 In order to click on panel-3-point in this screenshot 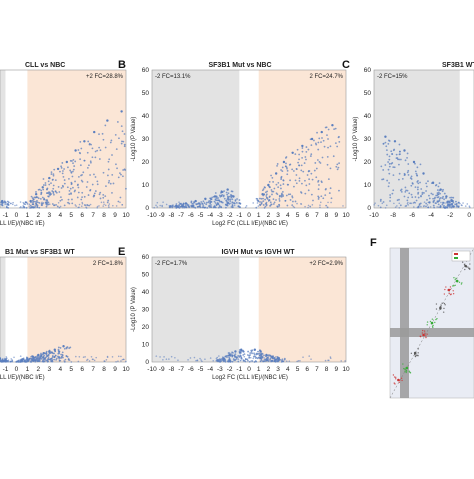, I will do `click(414, 162)`.